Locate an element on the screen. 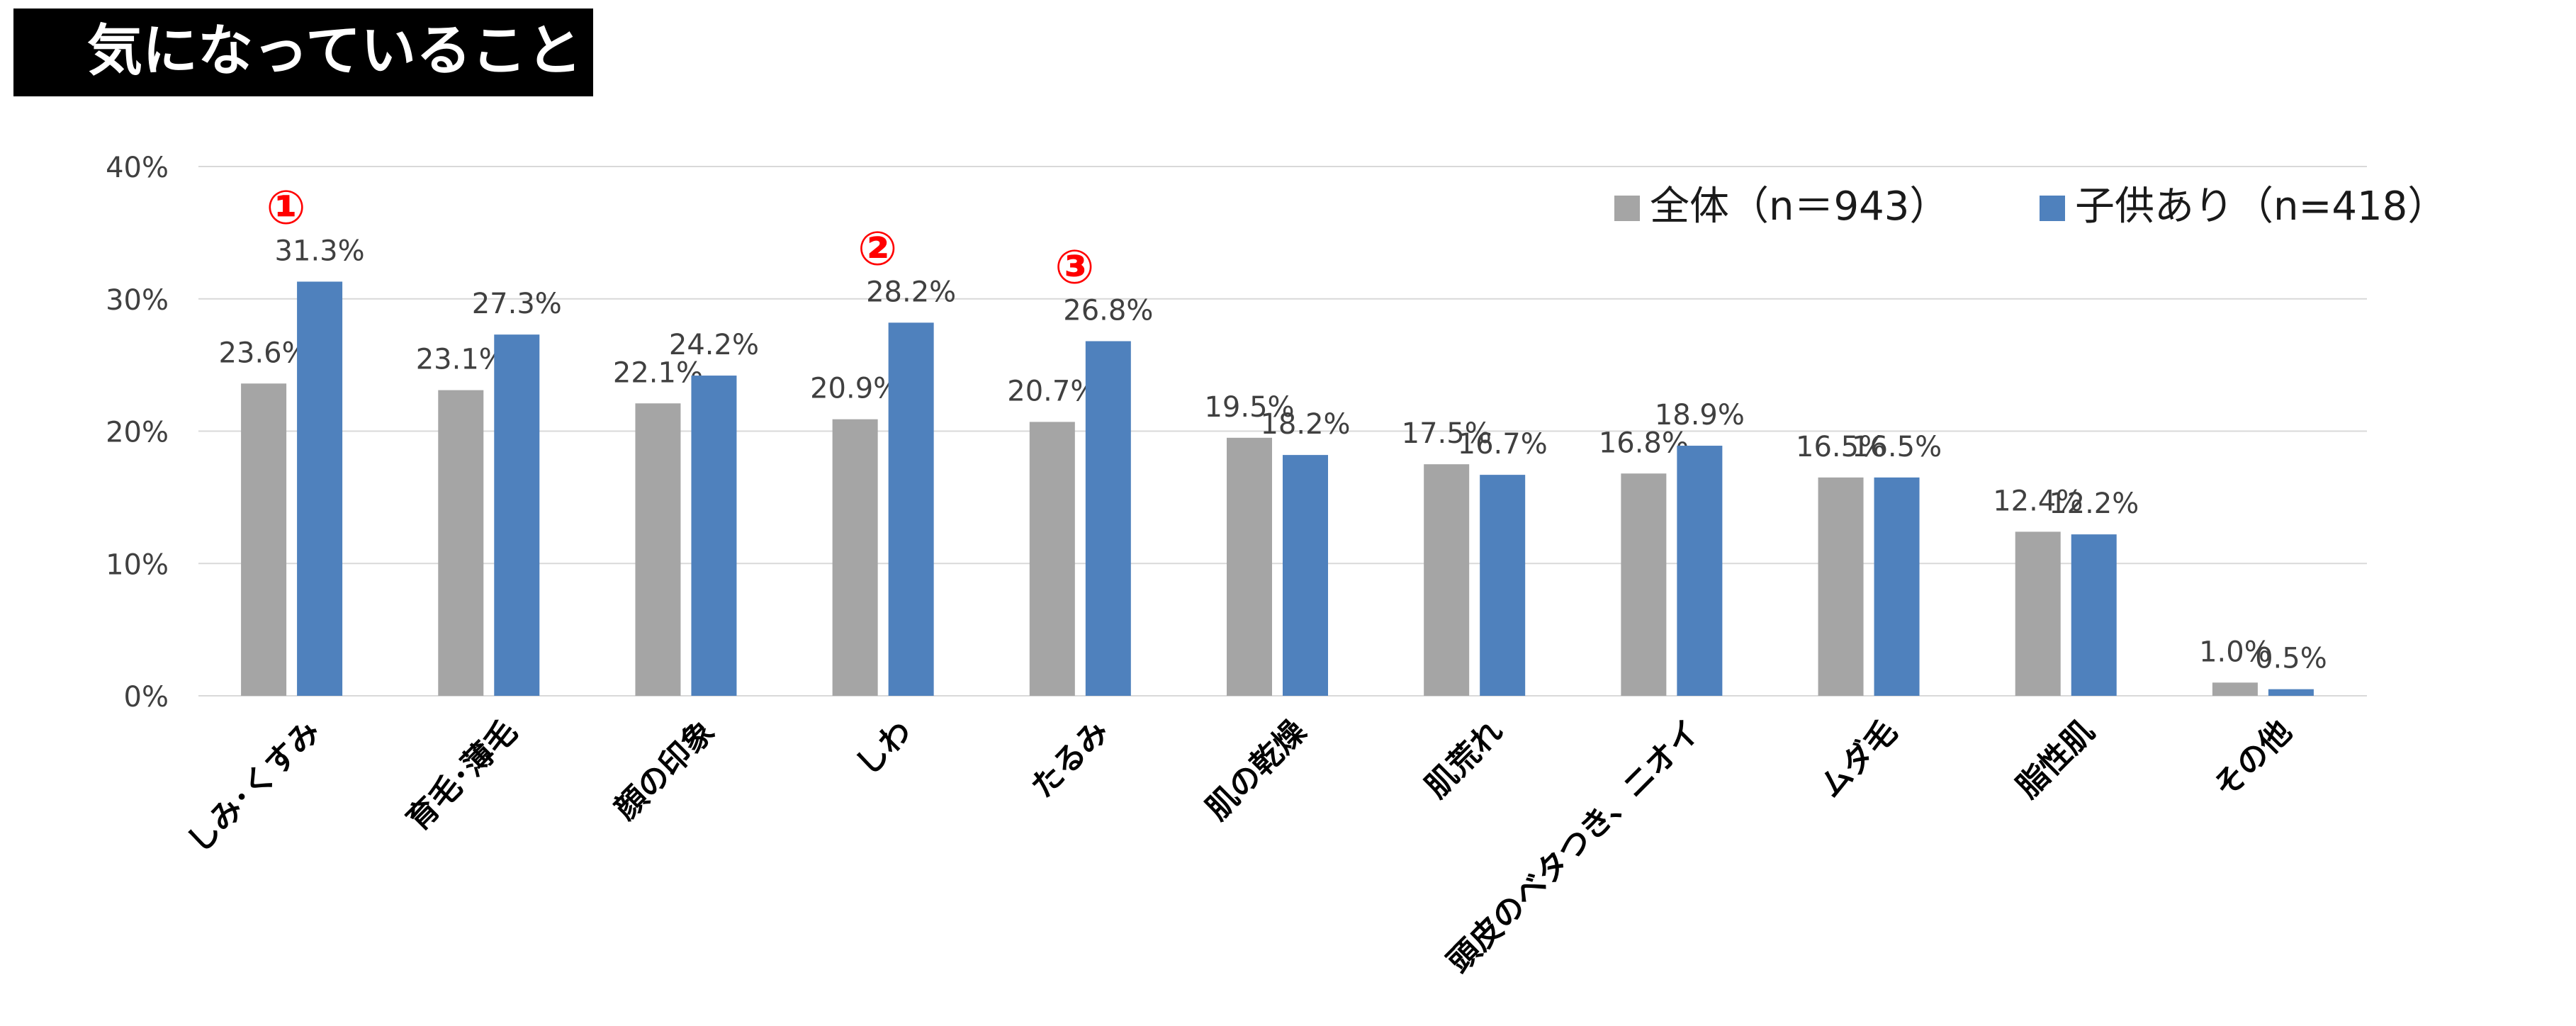 The image size is (2576, 1026). data-label: 24.2% is located at coordinates (714, 345).